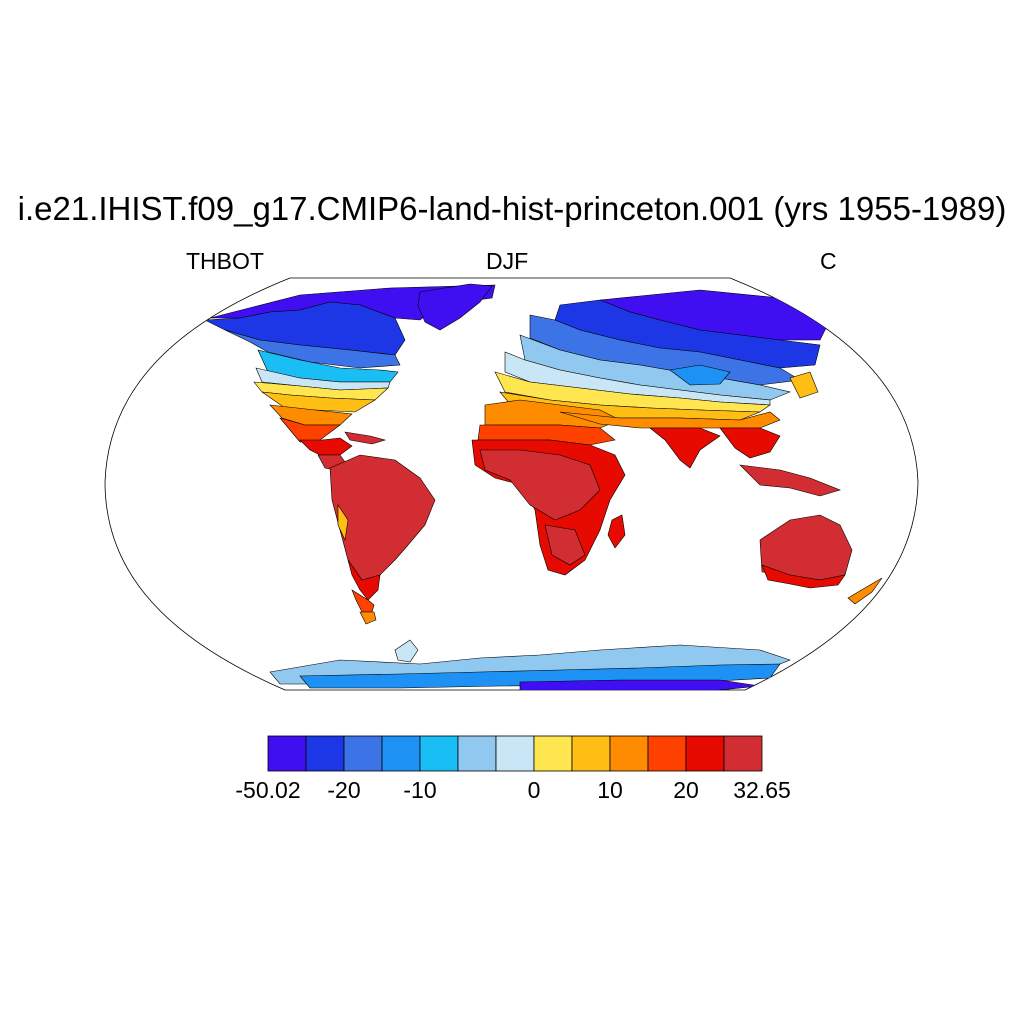 The height and width of the screenshot is (1024, 1024). Describe the element at coordinates (455, 307) in the screenshot. I see `greenland` at that location.